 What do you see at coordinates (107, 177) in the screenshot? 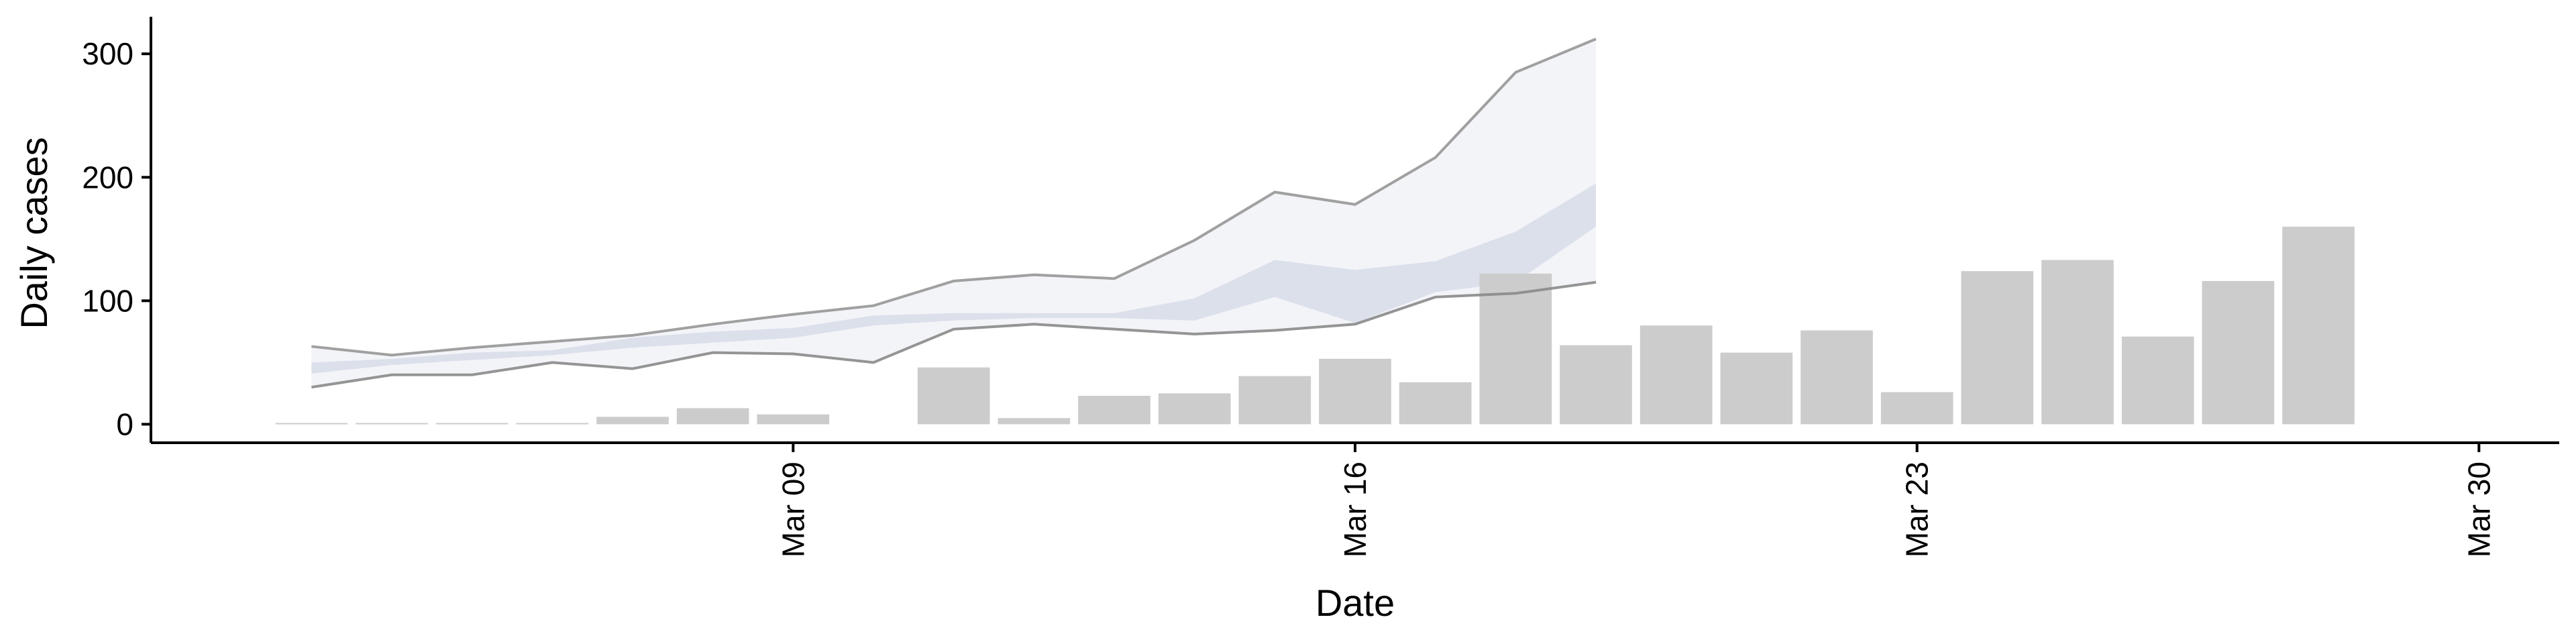
I see `y-tick-label-200: 200` at bounding box center [107, 177].